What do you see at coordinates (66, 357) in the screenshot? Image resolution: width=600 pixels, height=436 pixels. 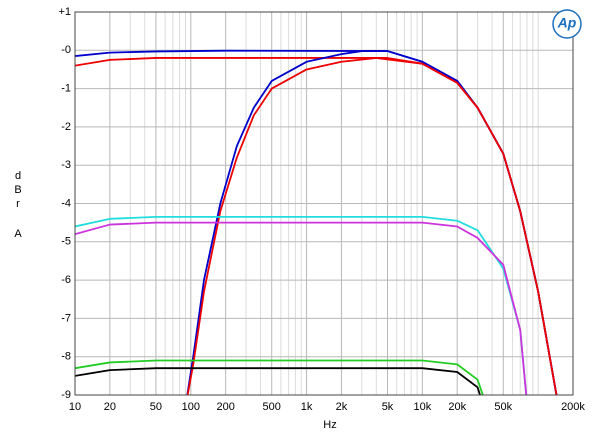 I see `y-tick-label: -8` at bounding box center [66, 357].